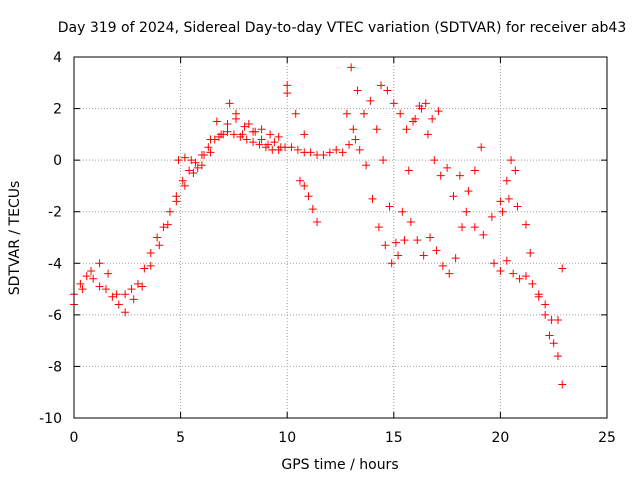 This screenshot has height=480, width=640. What do you see at coordinates (15, 238) in the screenshot?
I see `y-axis-label: SDTVAR / TECUs` at bounding box center [15, 238].